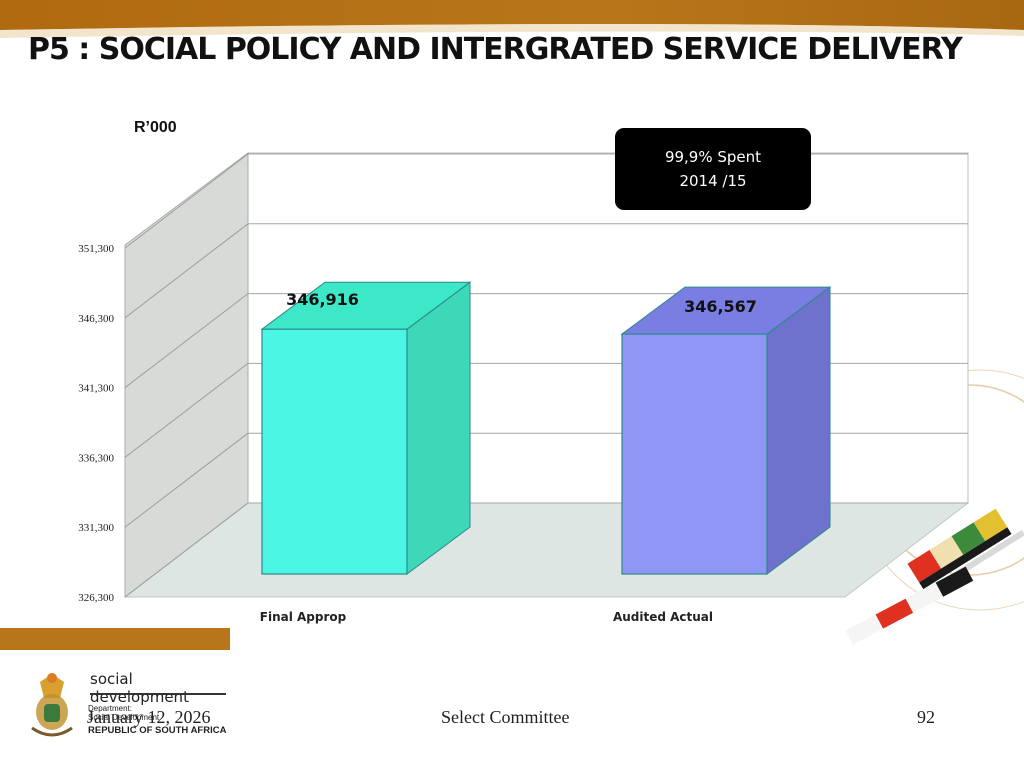 This screenshot has width=1024, height=768. I want to click on y-tick-label: 346,300, so click(96, 319).